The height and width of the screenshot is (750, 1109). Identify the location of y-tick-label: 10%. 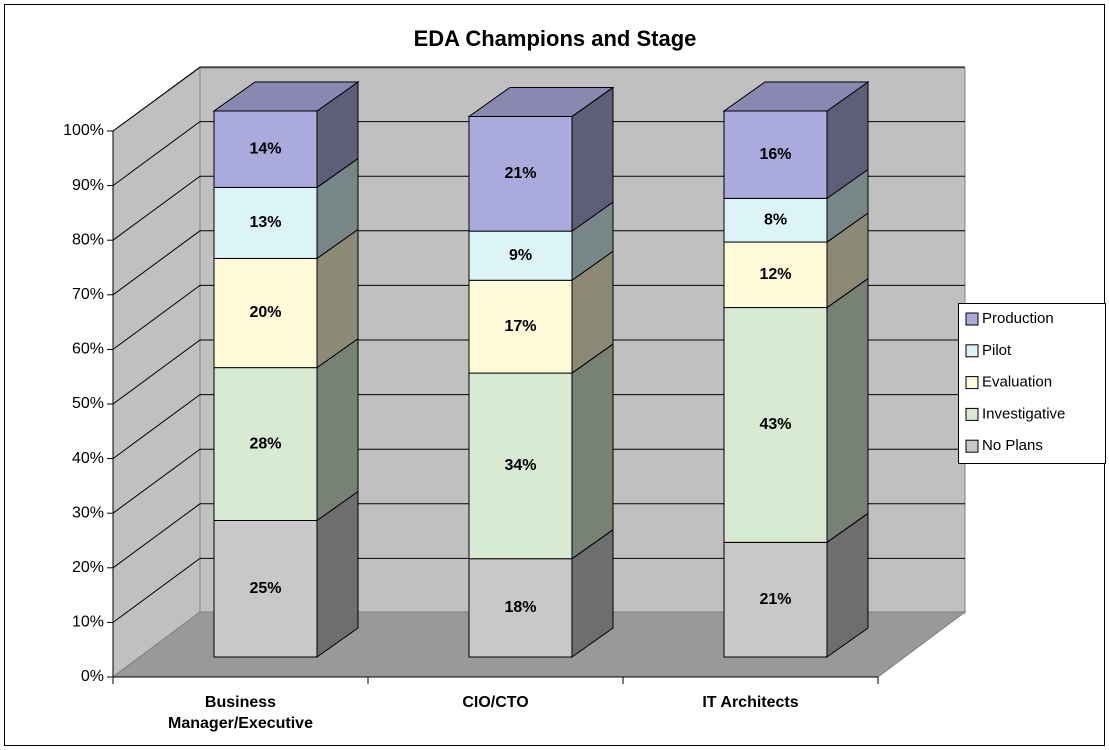
(88, 622).